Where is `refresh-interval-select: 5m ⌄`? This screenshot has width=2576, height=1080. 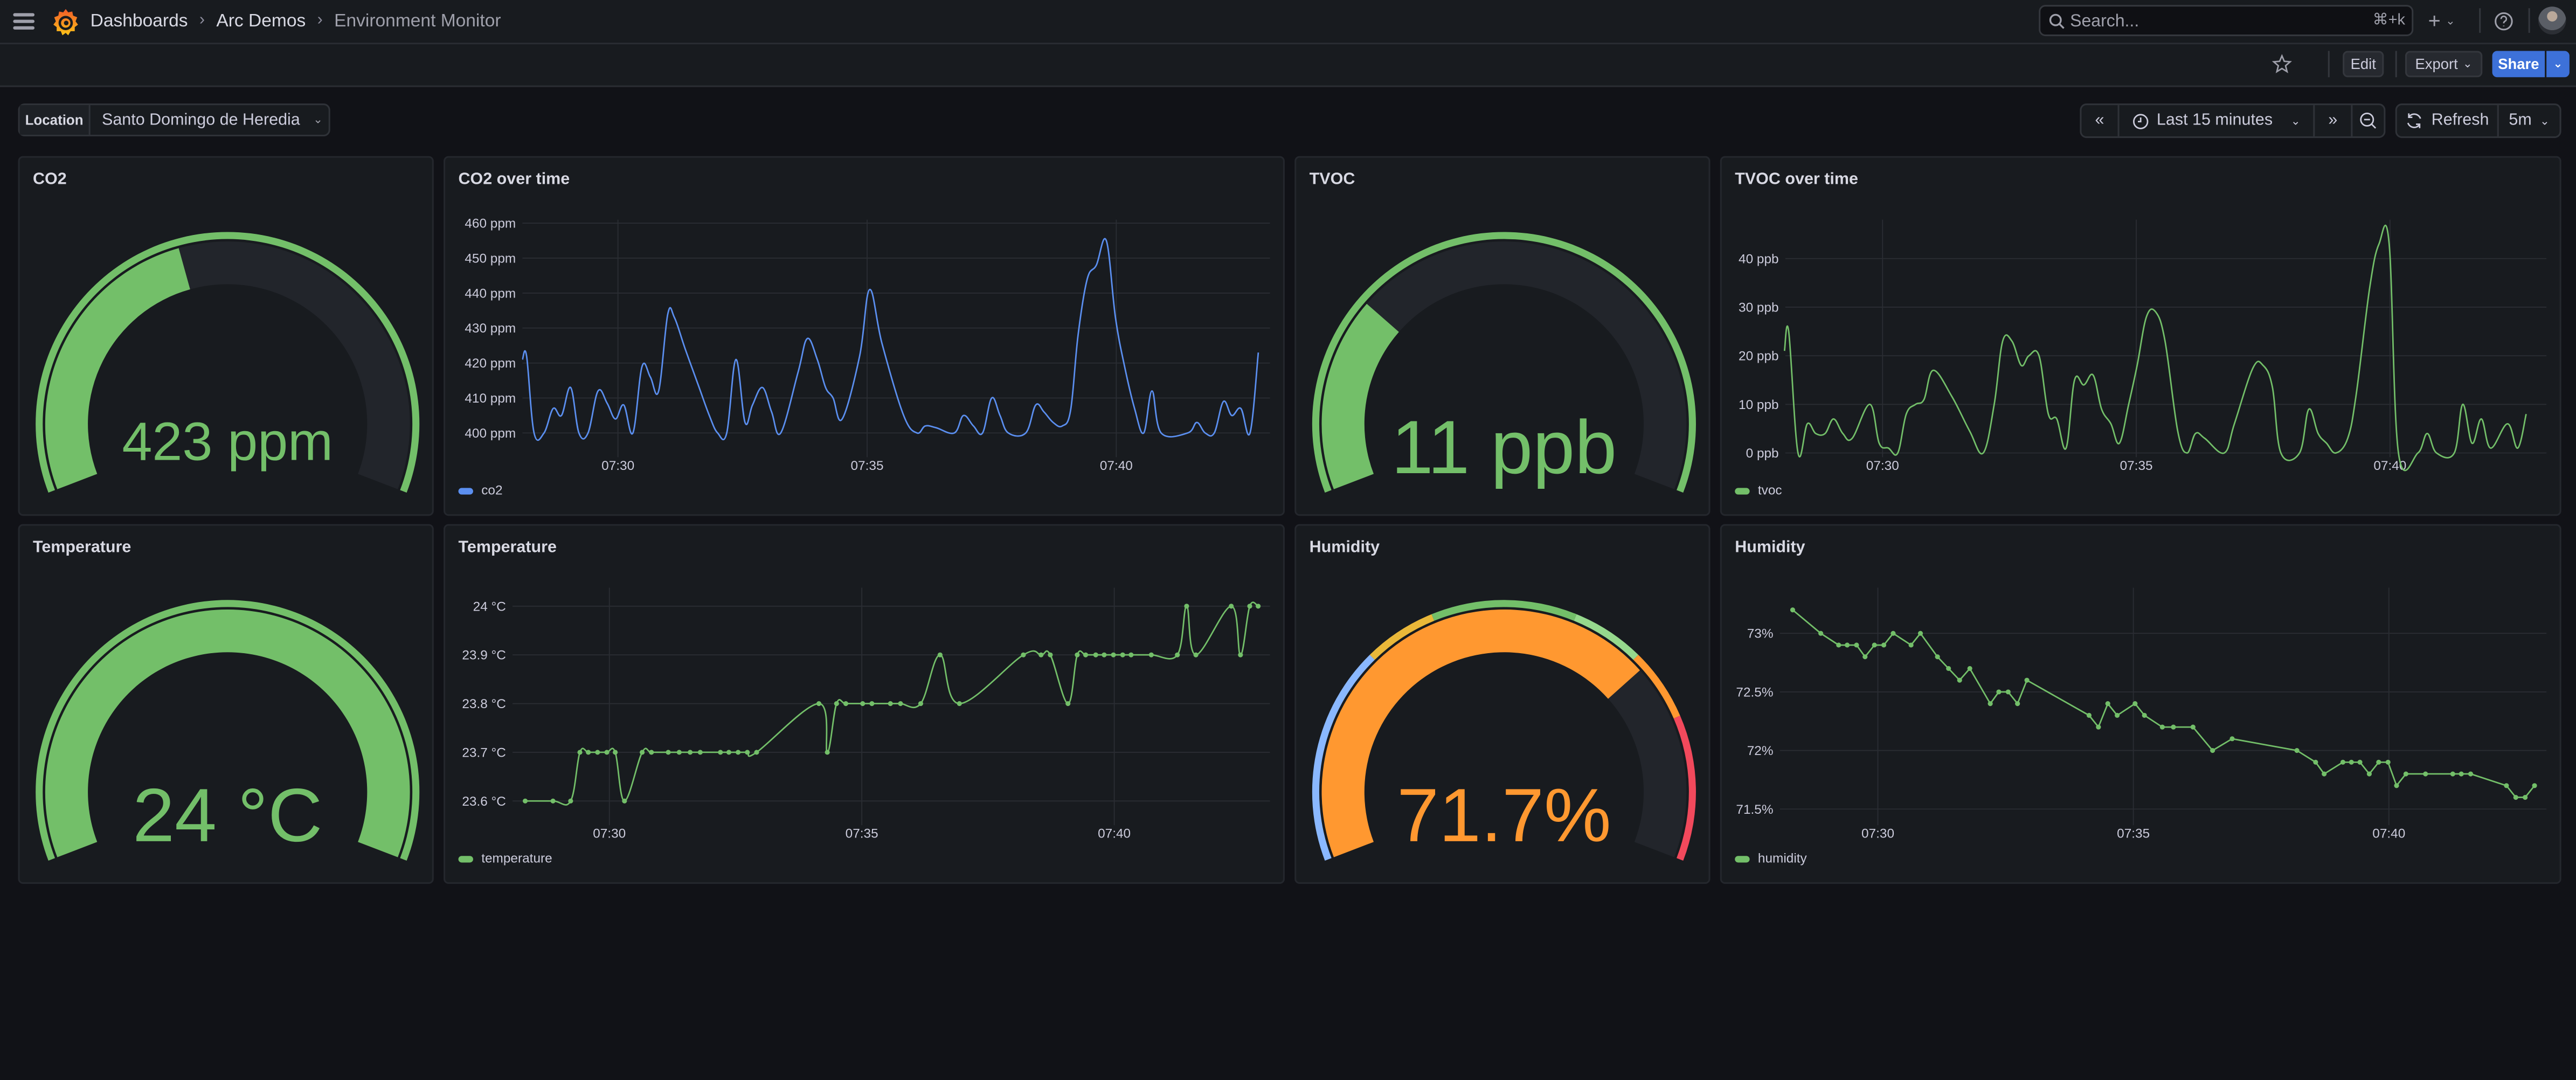 refresh-interval-select: 5m ⌄ is located at coordinates (2530, 121).